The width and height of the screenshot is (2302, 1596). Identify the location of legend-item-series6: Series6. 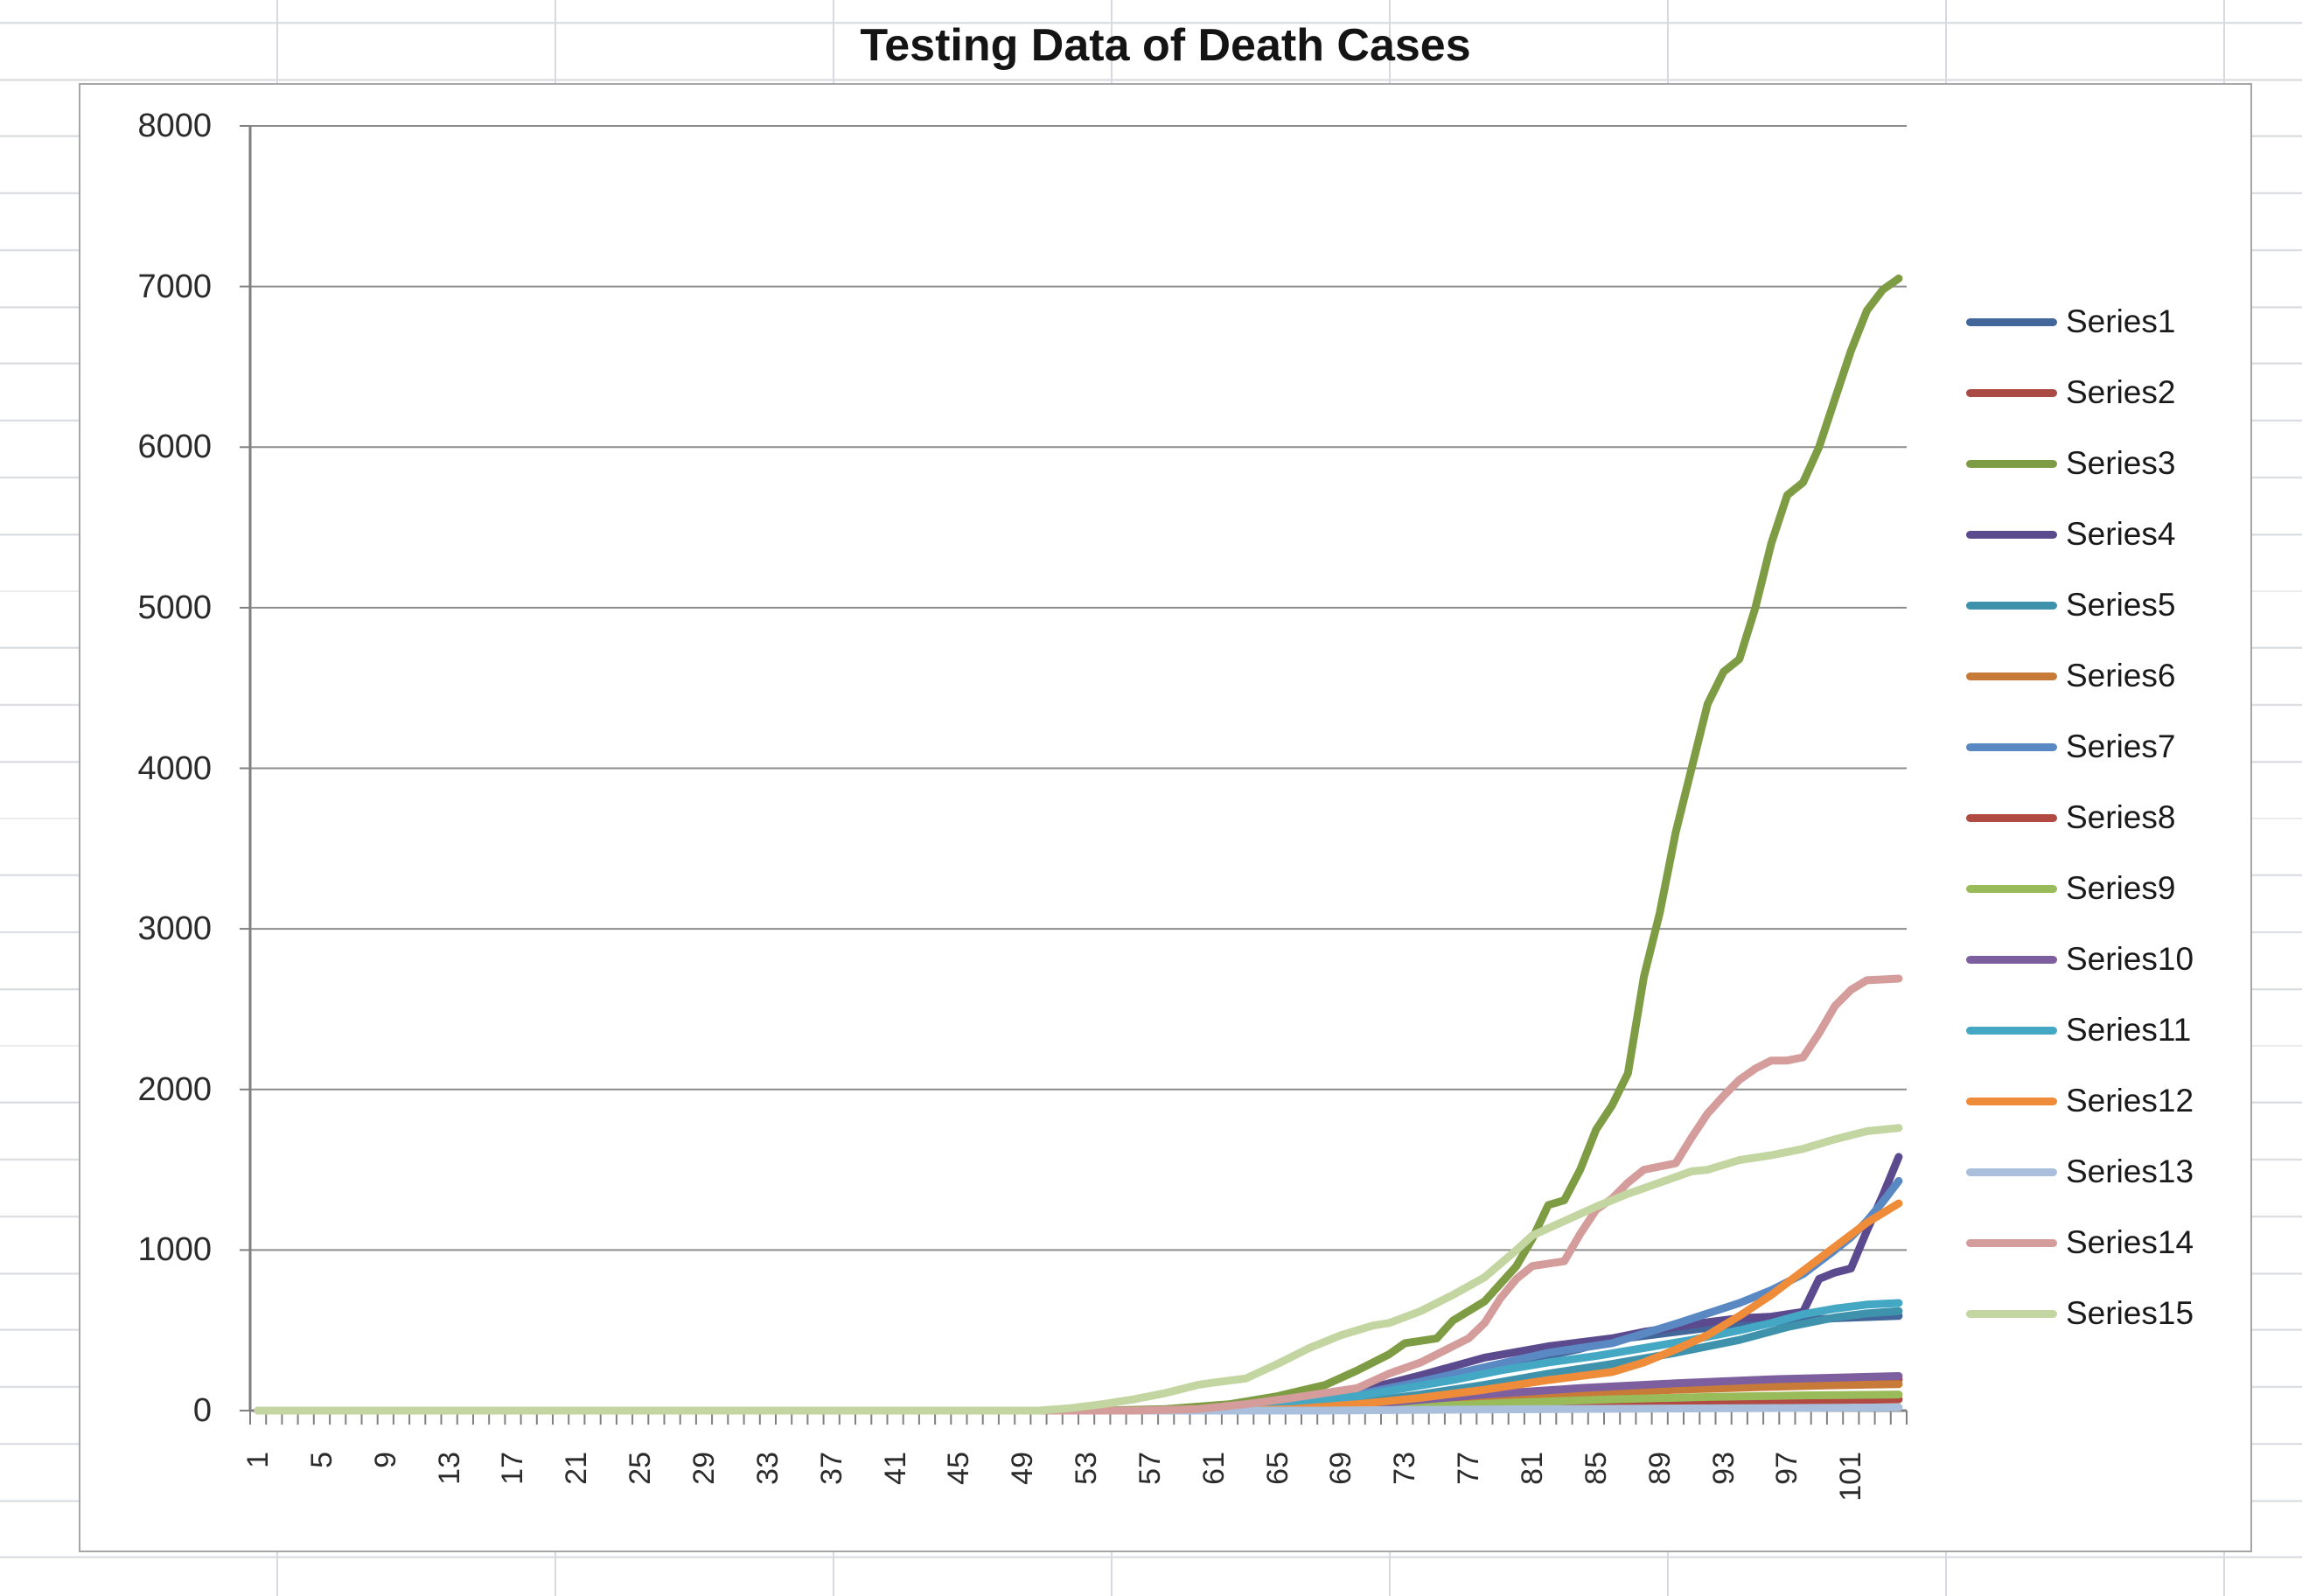
(2070, 676).